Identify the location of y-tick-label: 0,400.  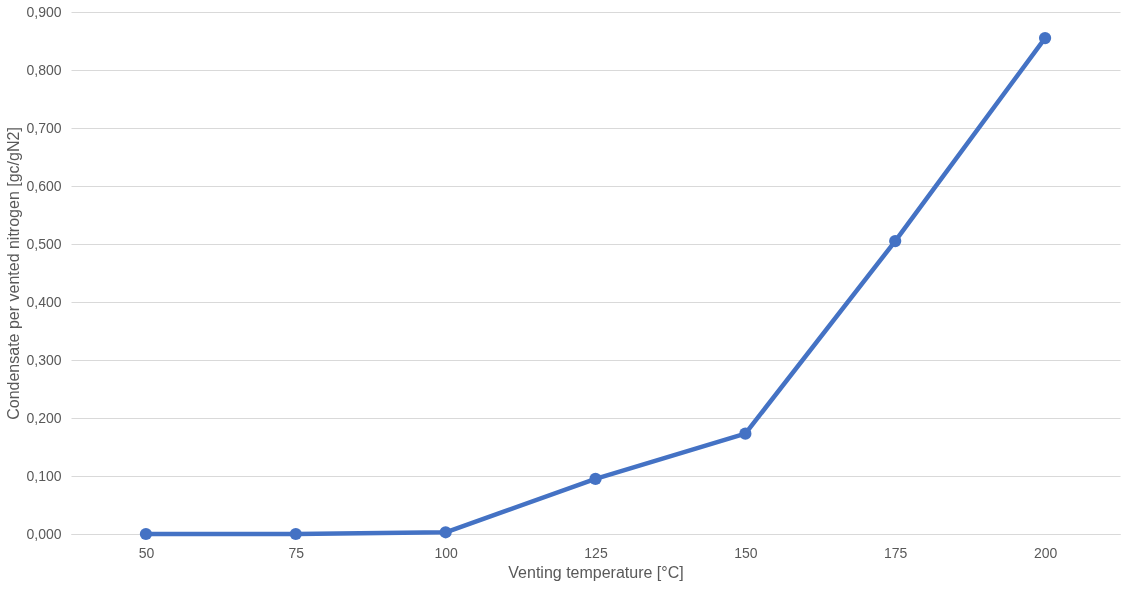
(44, 301).